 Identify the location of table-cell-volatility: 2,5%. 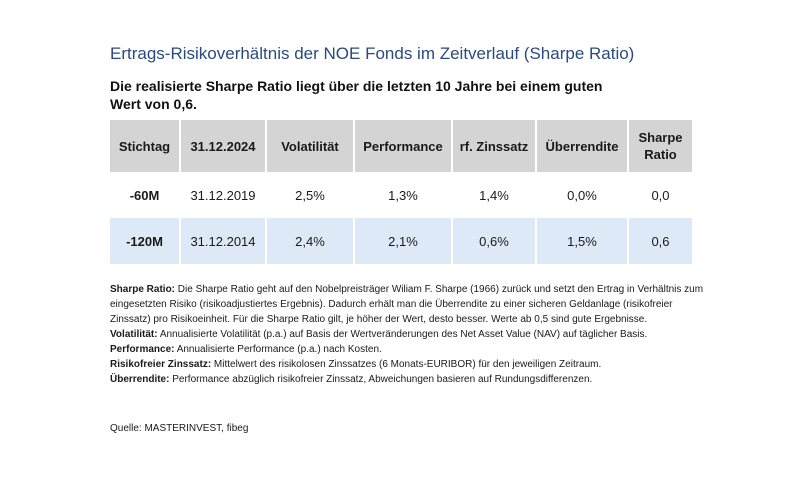
(309, 195).